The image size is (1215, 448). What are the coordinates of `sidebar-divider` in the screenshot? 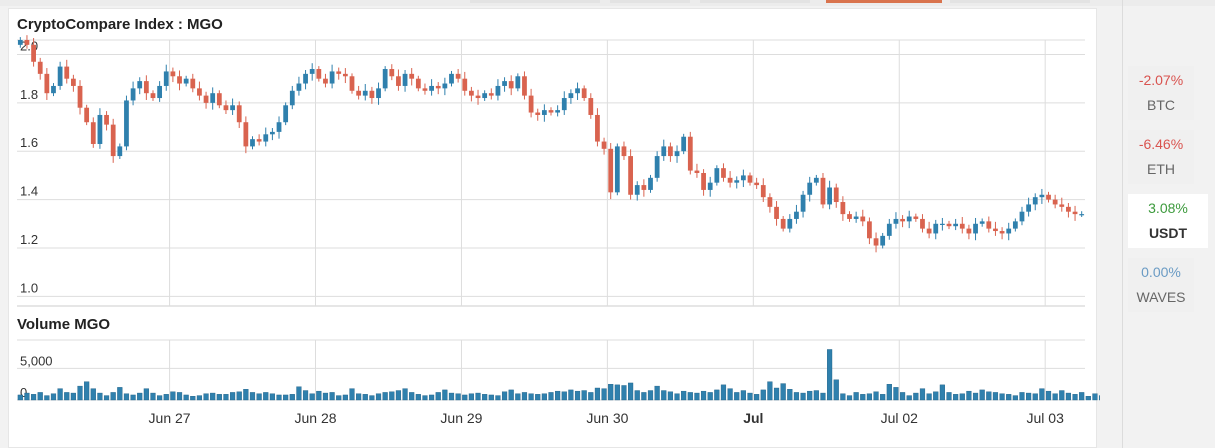 It's located at (1122, 224).